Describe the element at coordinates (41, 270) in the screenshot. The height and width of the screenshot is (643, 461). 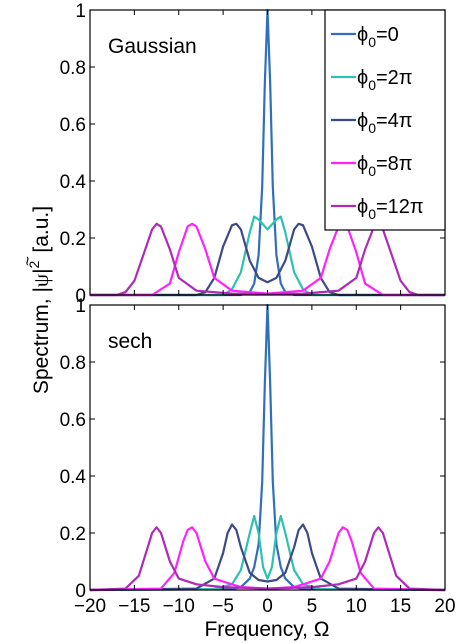
I see `y-axis-label-bar: |` at that location.